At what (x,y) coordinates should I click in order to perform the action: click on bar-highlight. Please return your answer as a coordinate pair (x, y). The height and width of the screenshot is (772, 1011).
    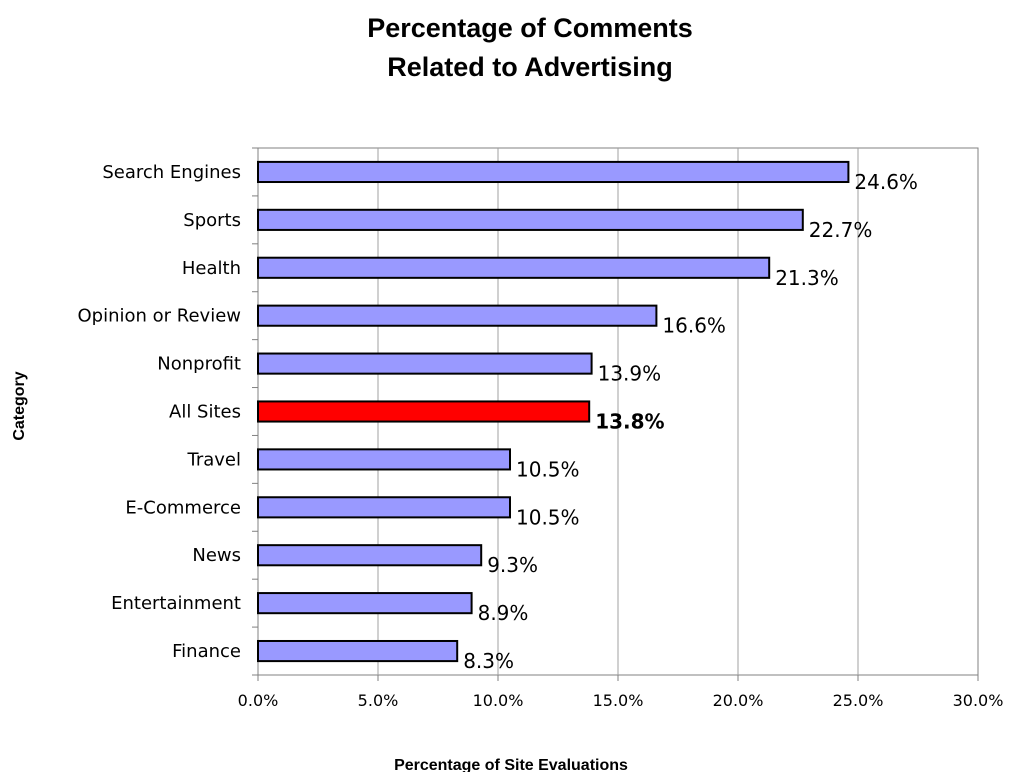
    Looking at the image, I should click on (424, 411).